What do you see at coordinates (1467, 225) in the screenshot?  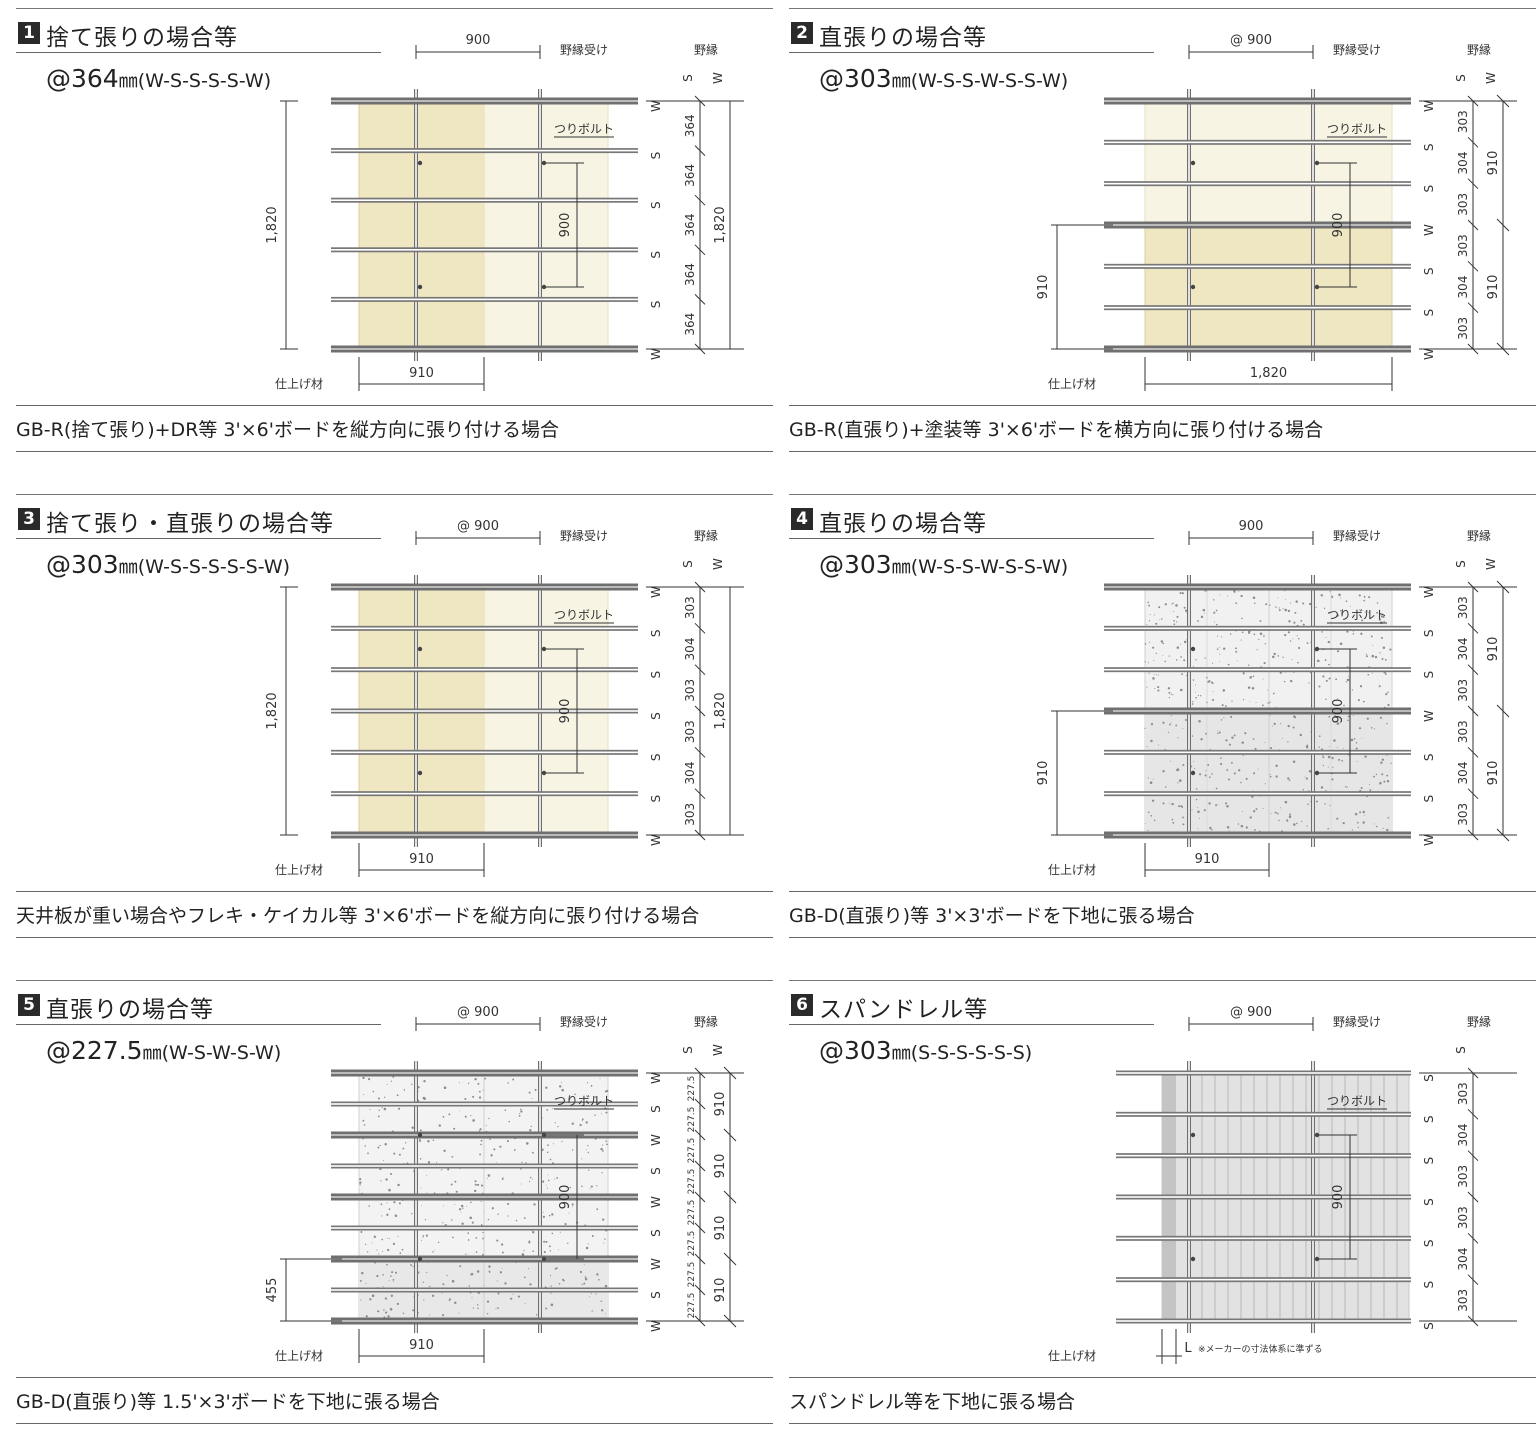 I see `spacing-dims: 303 304 303 303 304 303` at bounding box center [1467, 225].